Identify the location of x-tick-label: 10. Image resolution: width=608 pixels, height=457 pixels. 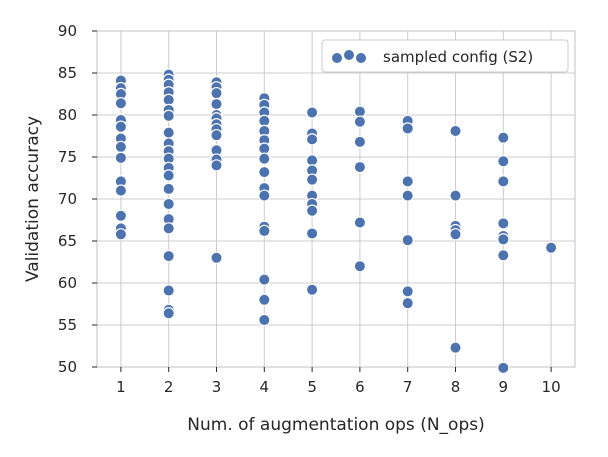
(551, 387).